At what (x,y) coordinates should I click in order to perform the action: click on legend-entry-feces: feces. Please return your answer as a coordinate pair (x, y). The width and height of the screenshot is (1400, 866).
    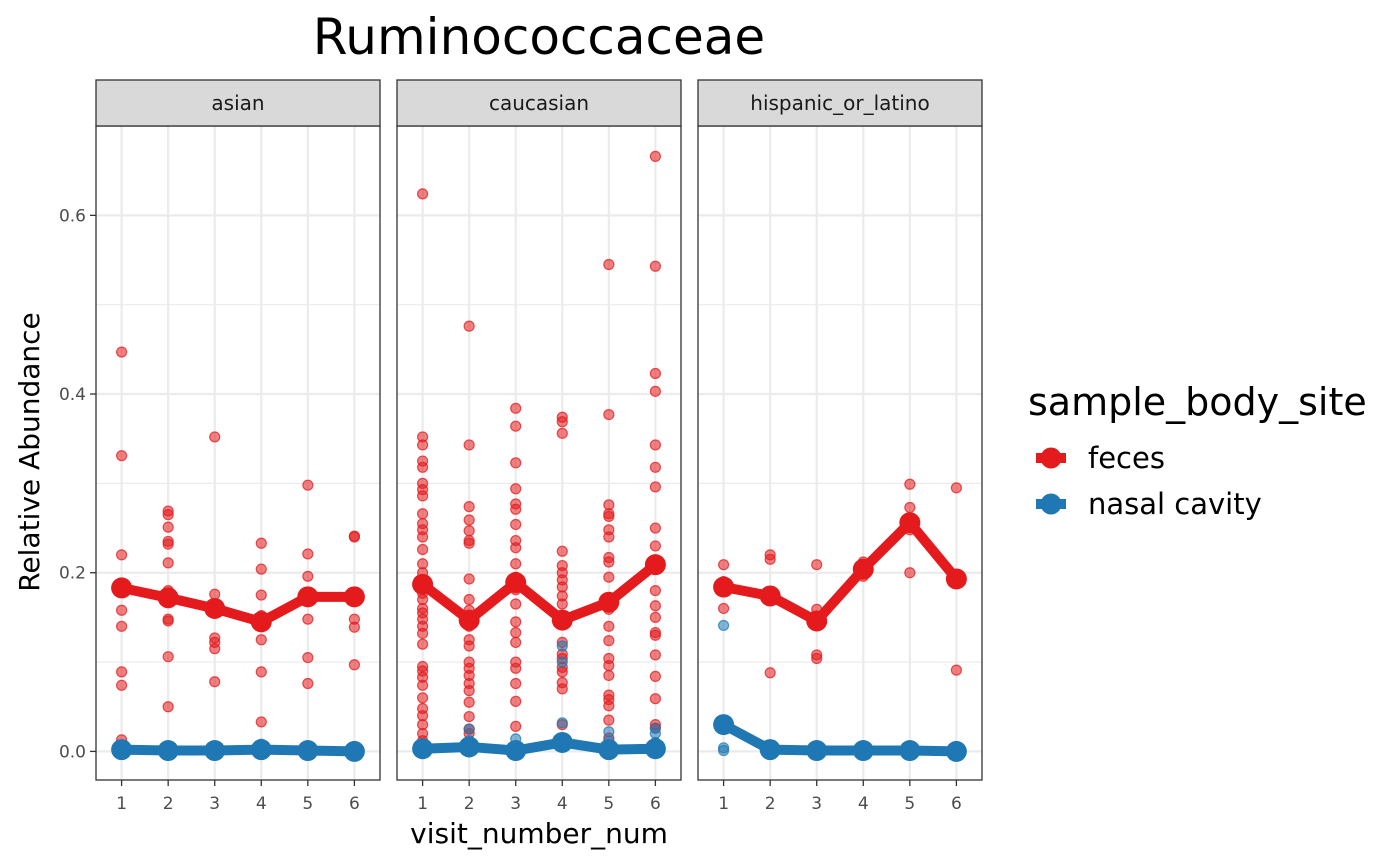
    Looking at the image, I should click on (1100, 458).